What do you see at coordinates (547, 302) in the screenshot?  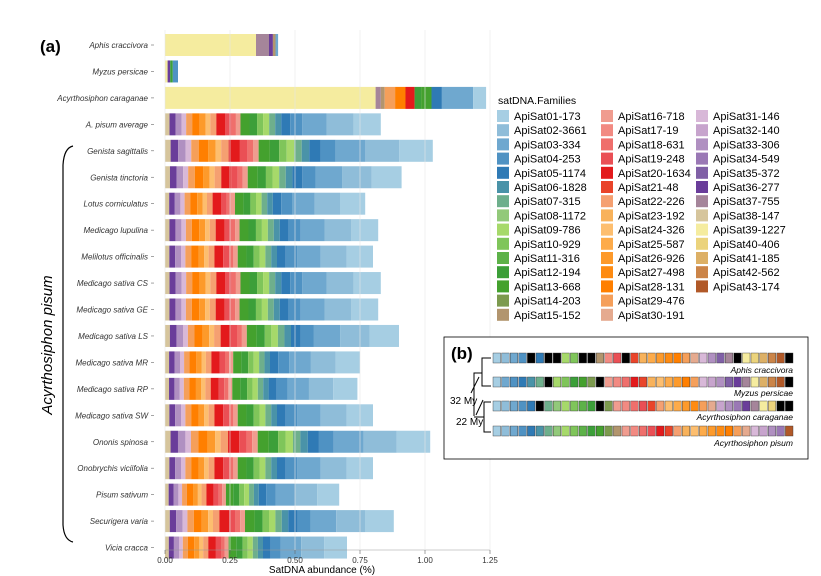 I see `legend-label: ApiSat14-203` at bounding box center [547, 302].